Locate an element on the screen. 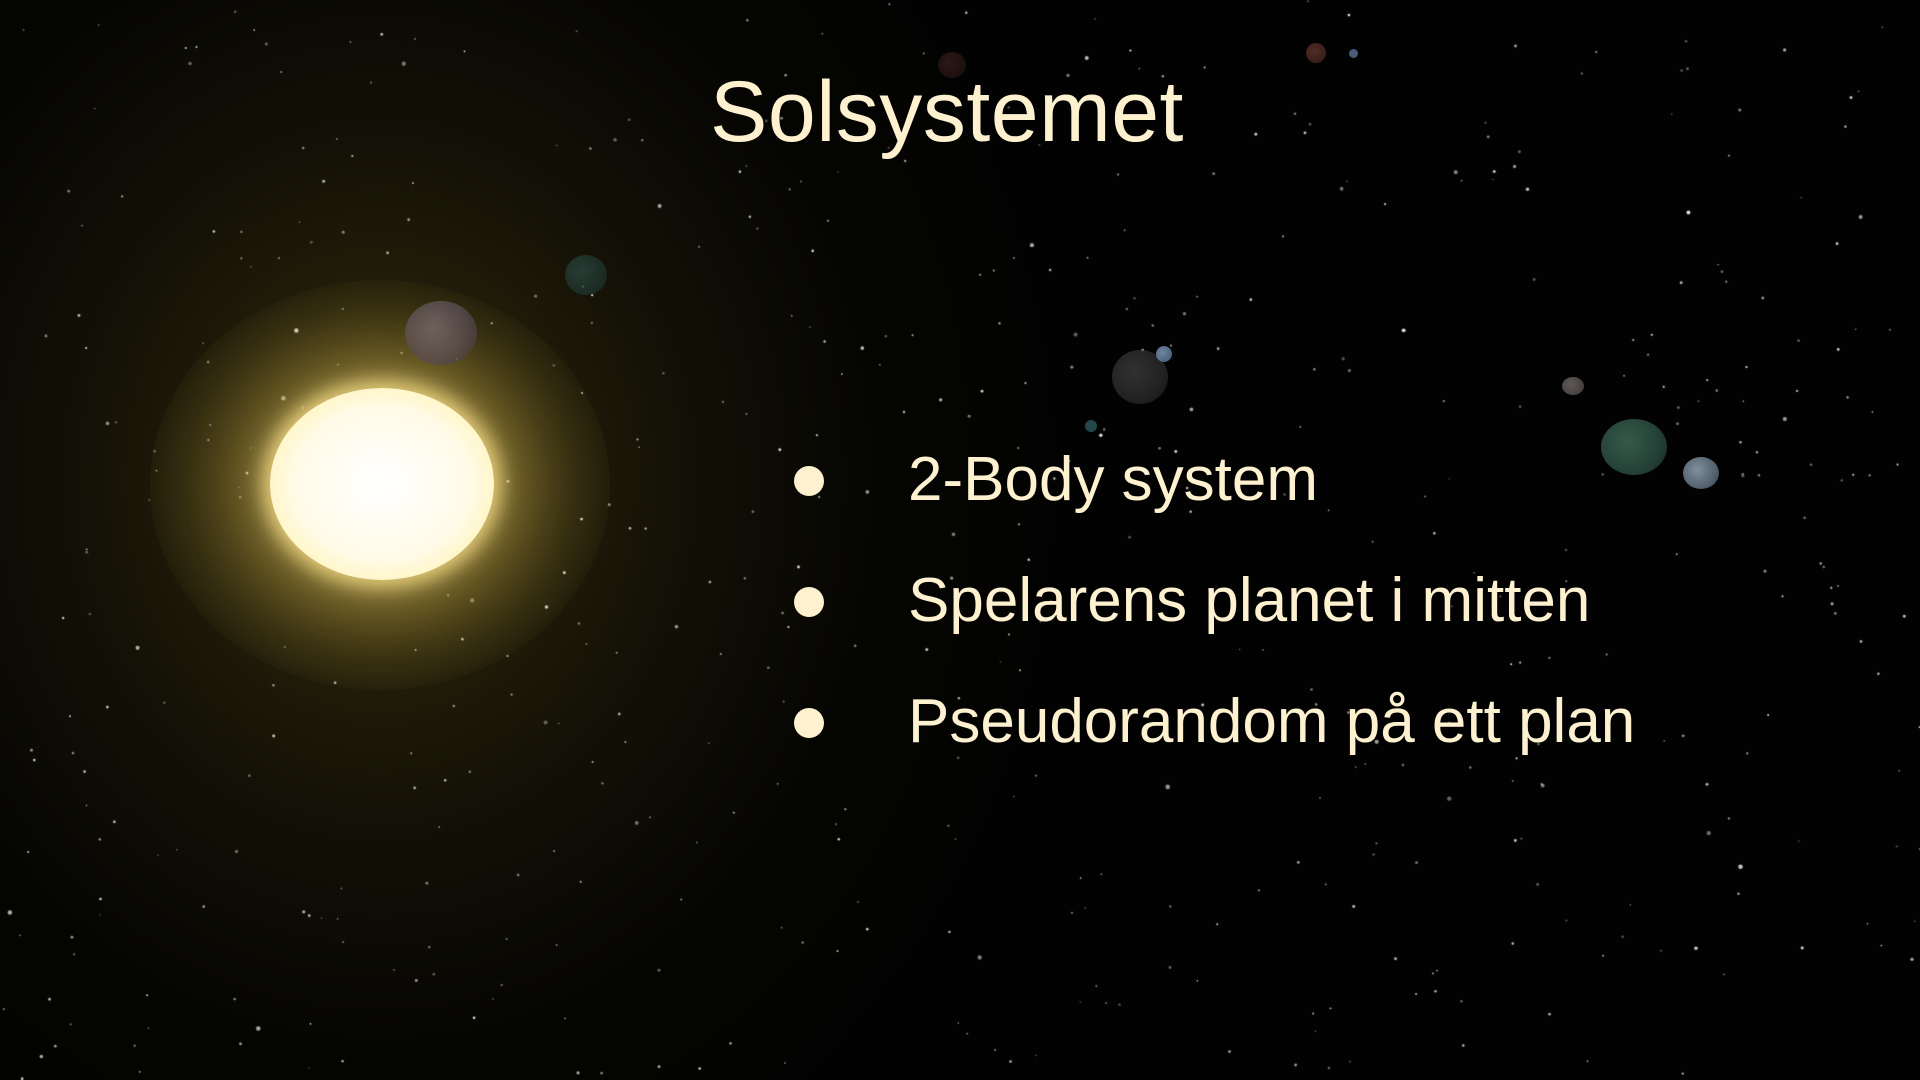  planet-green is located at coordinates (1634, 447).